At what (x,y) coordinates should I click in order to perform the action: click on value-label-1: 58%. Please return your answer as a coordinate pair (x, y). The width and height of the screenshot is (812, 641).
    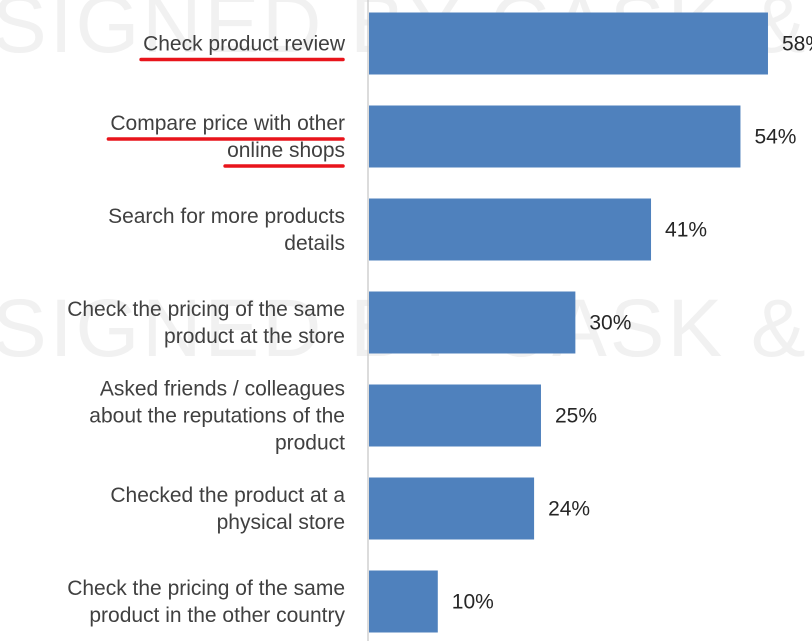
    Looking at the image, I should click on (797, 44).